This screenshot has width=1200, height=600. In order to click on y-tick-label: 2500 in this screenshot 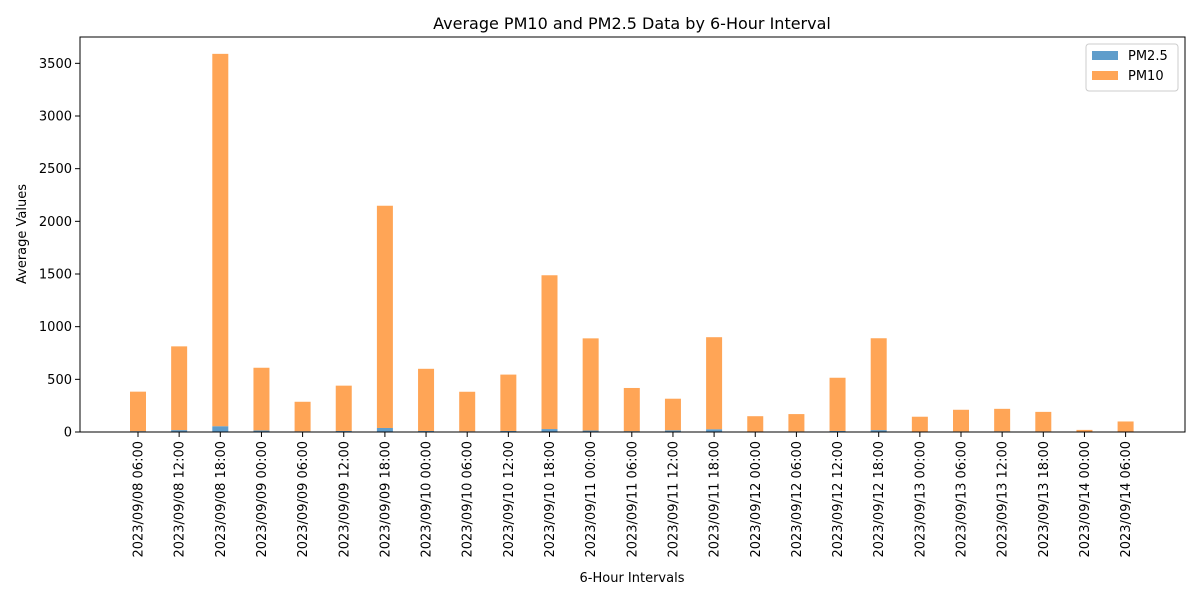, I will do `click(55, 169)`.